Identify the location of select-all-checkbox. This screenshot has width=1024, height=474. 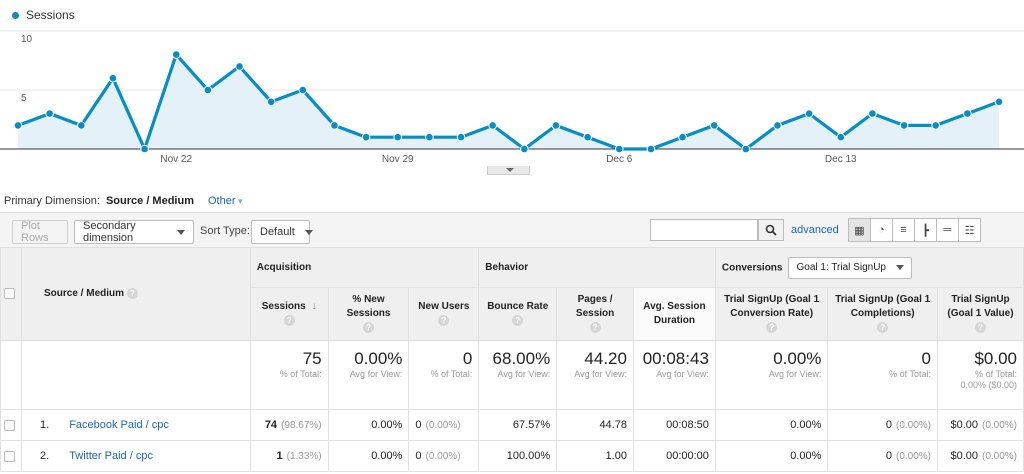
(9, 294).